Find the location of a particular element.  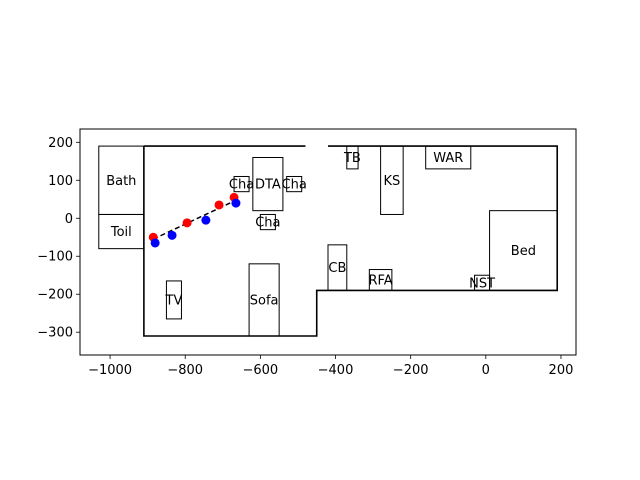

furniture-box-tv is located at coordinates (173, 300).